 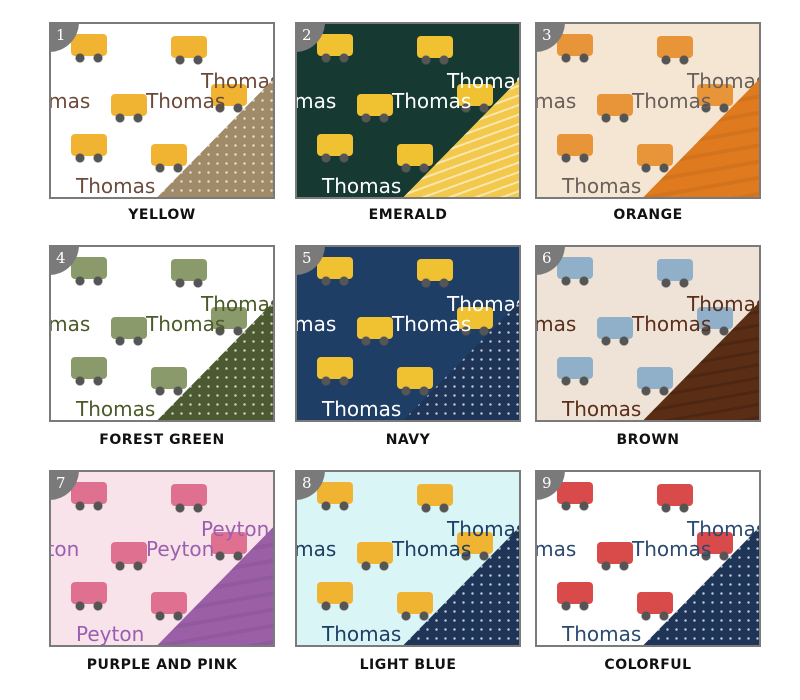 I want to click on color-option-tile-purple-and-pink: PeytonPeytonPeytonPeyton7, so click(x=162, y=558).